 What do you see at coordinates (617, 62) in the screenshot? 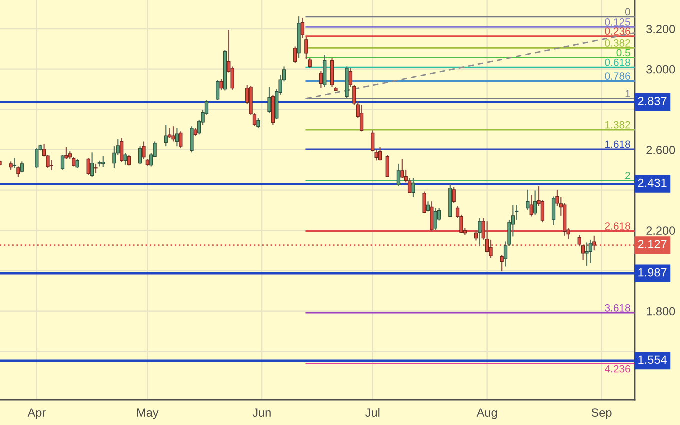
I see `series-label: 0.618` at bounding box center [617, 62].